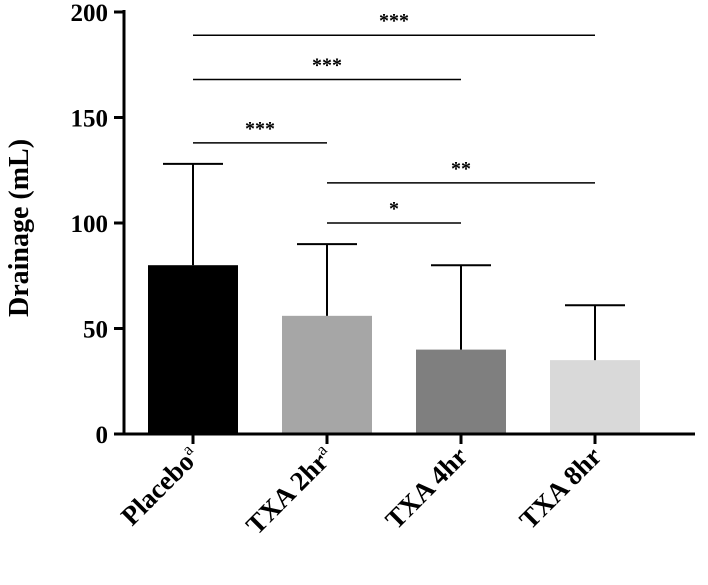 The image size is (708, 585). What do you see at coordinates (159, 485) in the screenshot?
I see `x-tick-label-1: Placeboa` at bounding box center [159, 485].